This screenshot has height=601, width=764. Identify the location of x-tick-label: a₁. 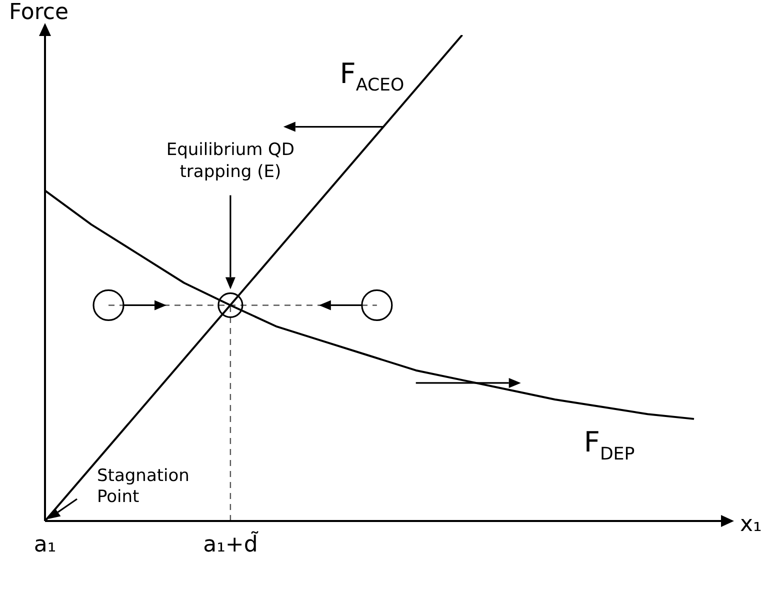
(45, 545).